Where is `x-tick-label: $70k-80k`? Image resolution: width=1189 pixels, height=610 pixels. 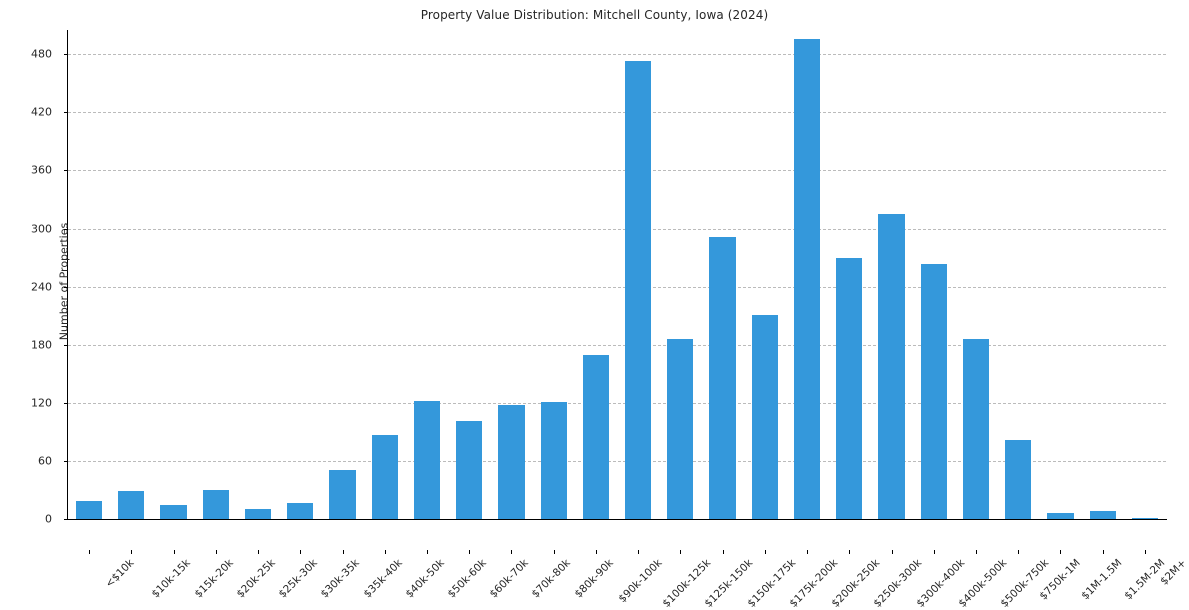
x-tick-label: $70k-80k is located at coordinates (551, 579).